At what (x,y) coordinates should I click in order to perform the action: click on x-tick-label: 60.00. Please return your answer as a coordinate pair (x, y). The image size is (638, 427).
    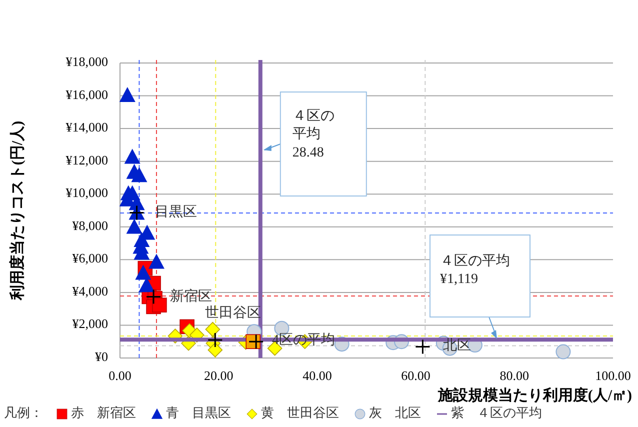
    Looking at the image, I should click on (415, 375).